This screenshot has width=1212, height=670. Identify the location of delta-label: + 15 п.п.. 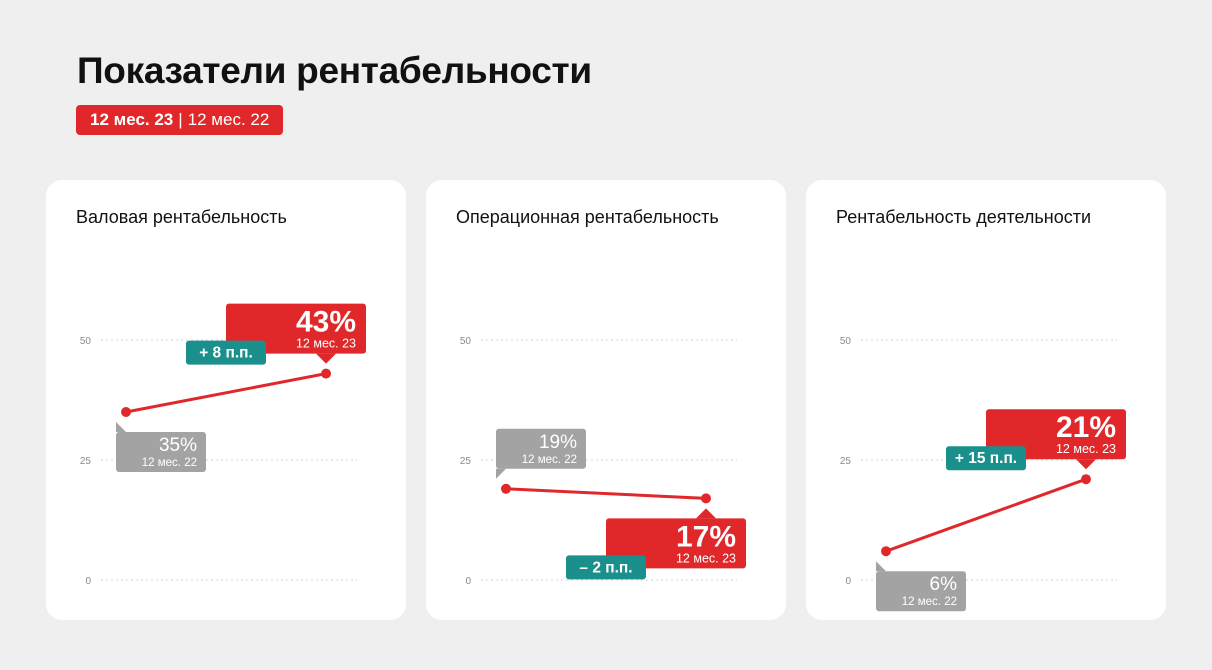
(986, 458).